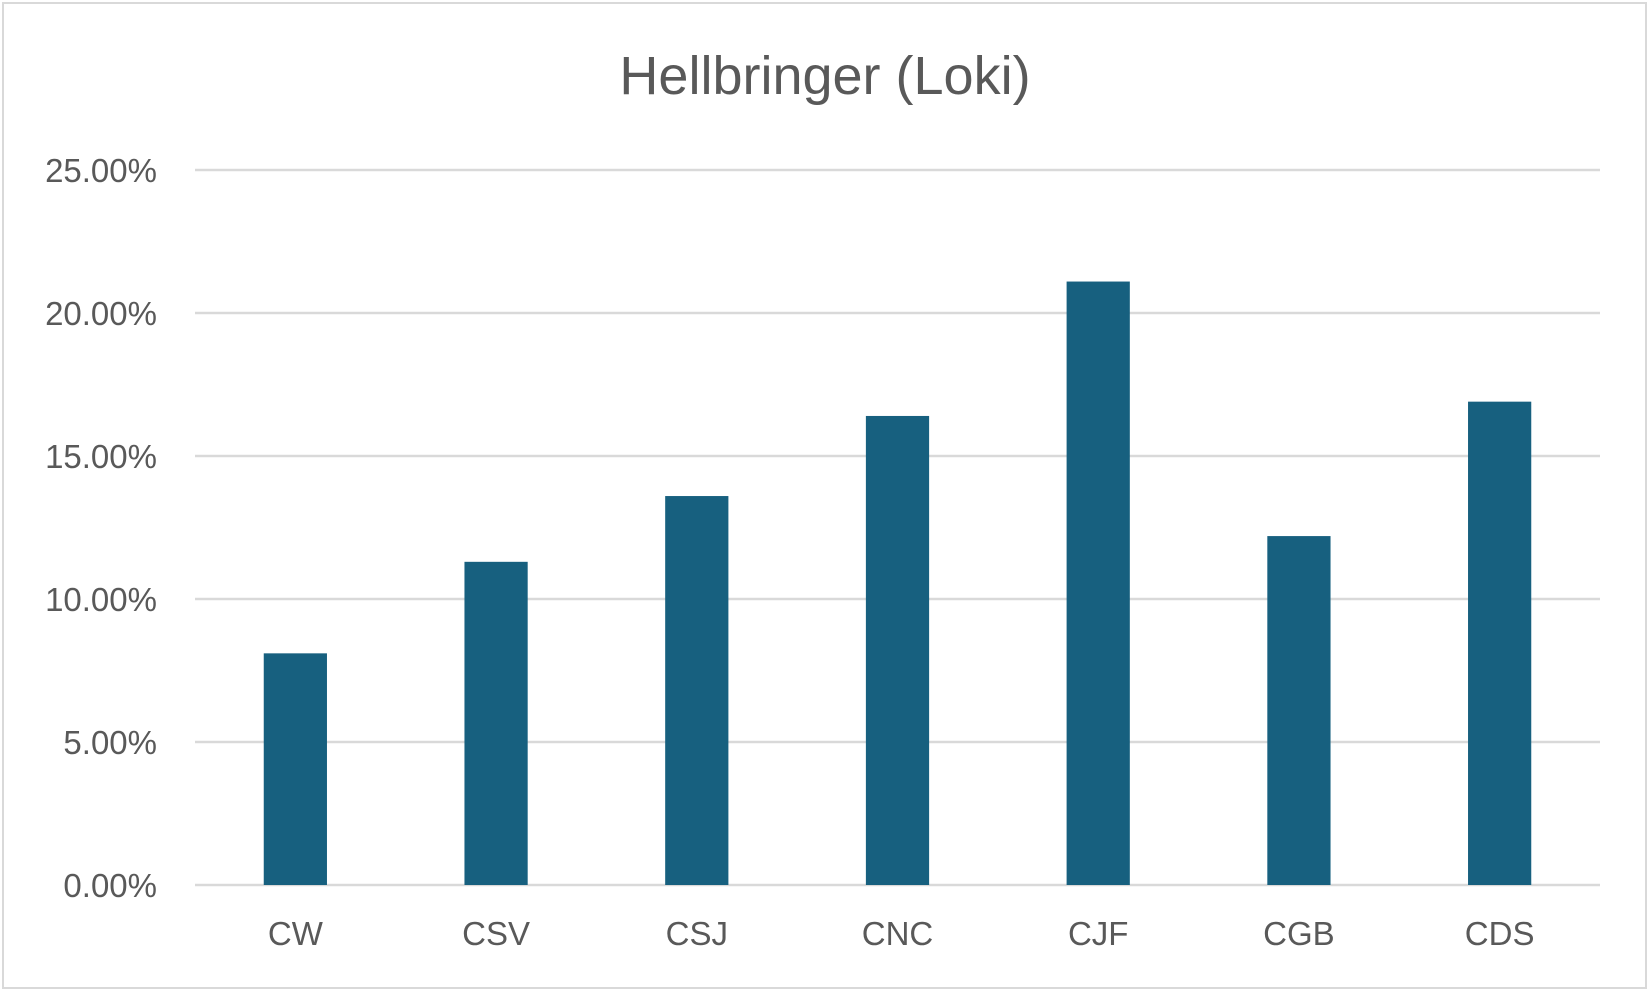  I want to click on bar-cgb, so click(1299, 710).